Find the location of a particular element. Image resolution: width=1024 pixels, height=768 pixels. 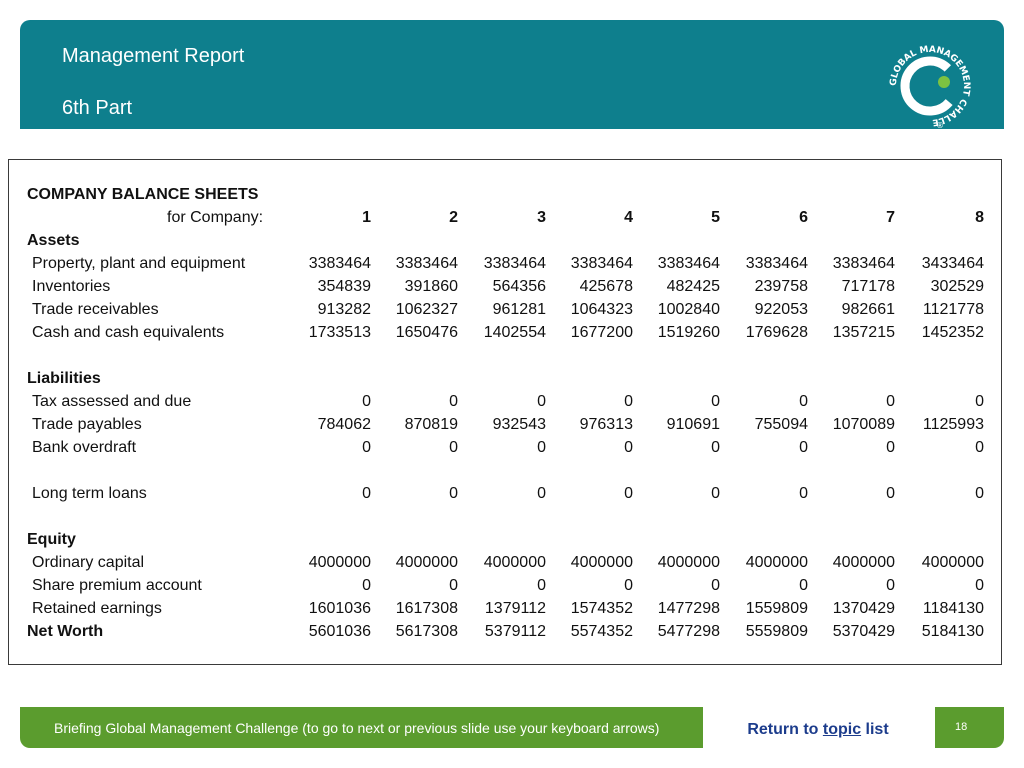

section-heading: Liabilities is located at coordinates (64, 378).